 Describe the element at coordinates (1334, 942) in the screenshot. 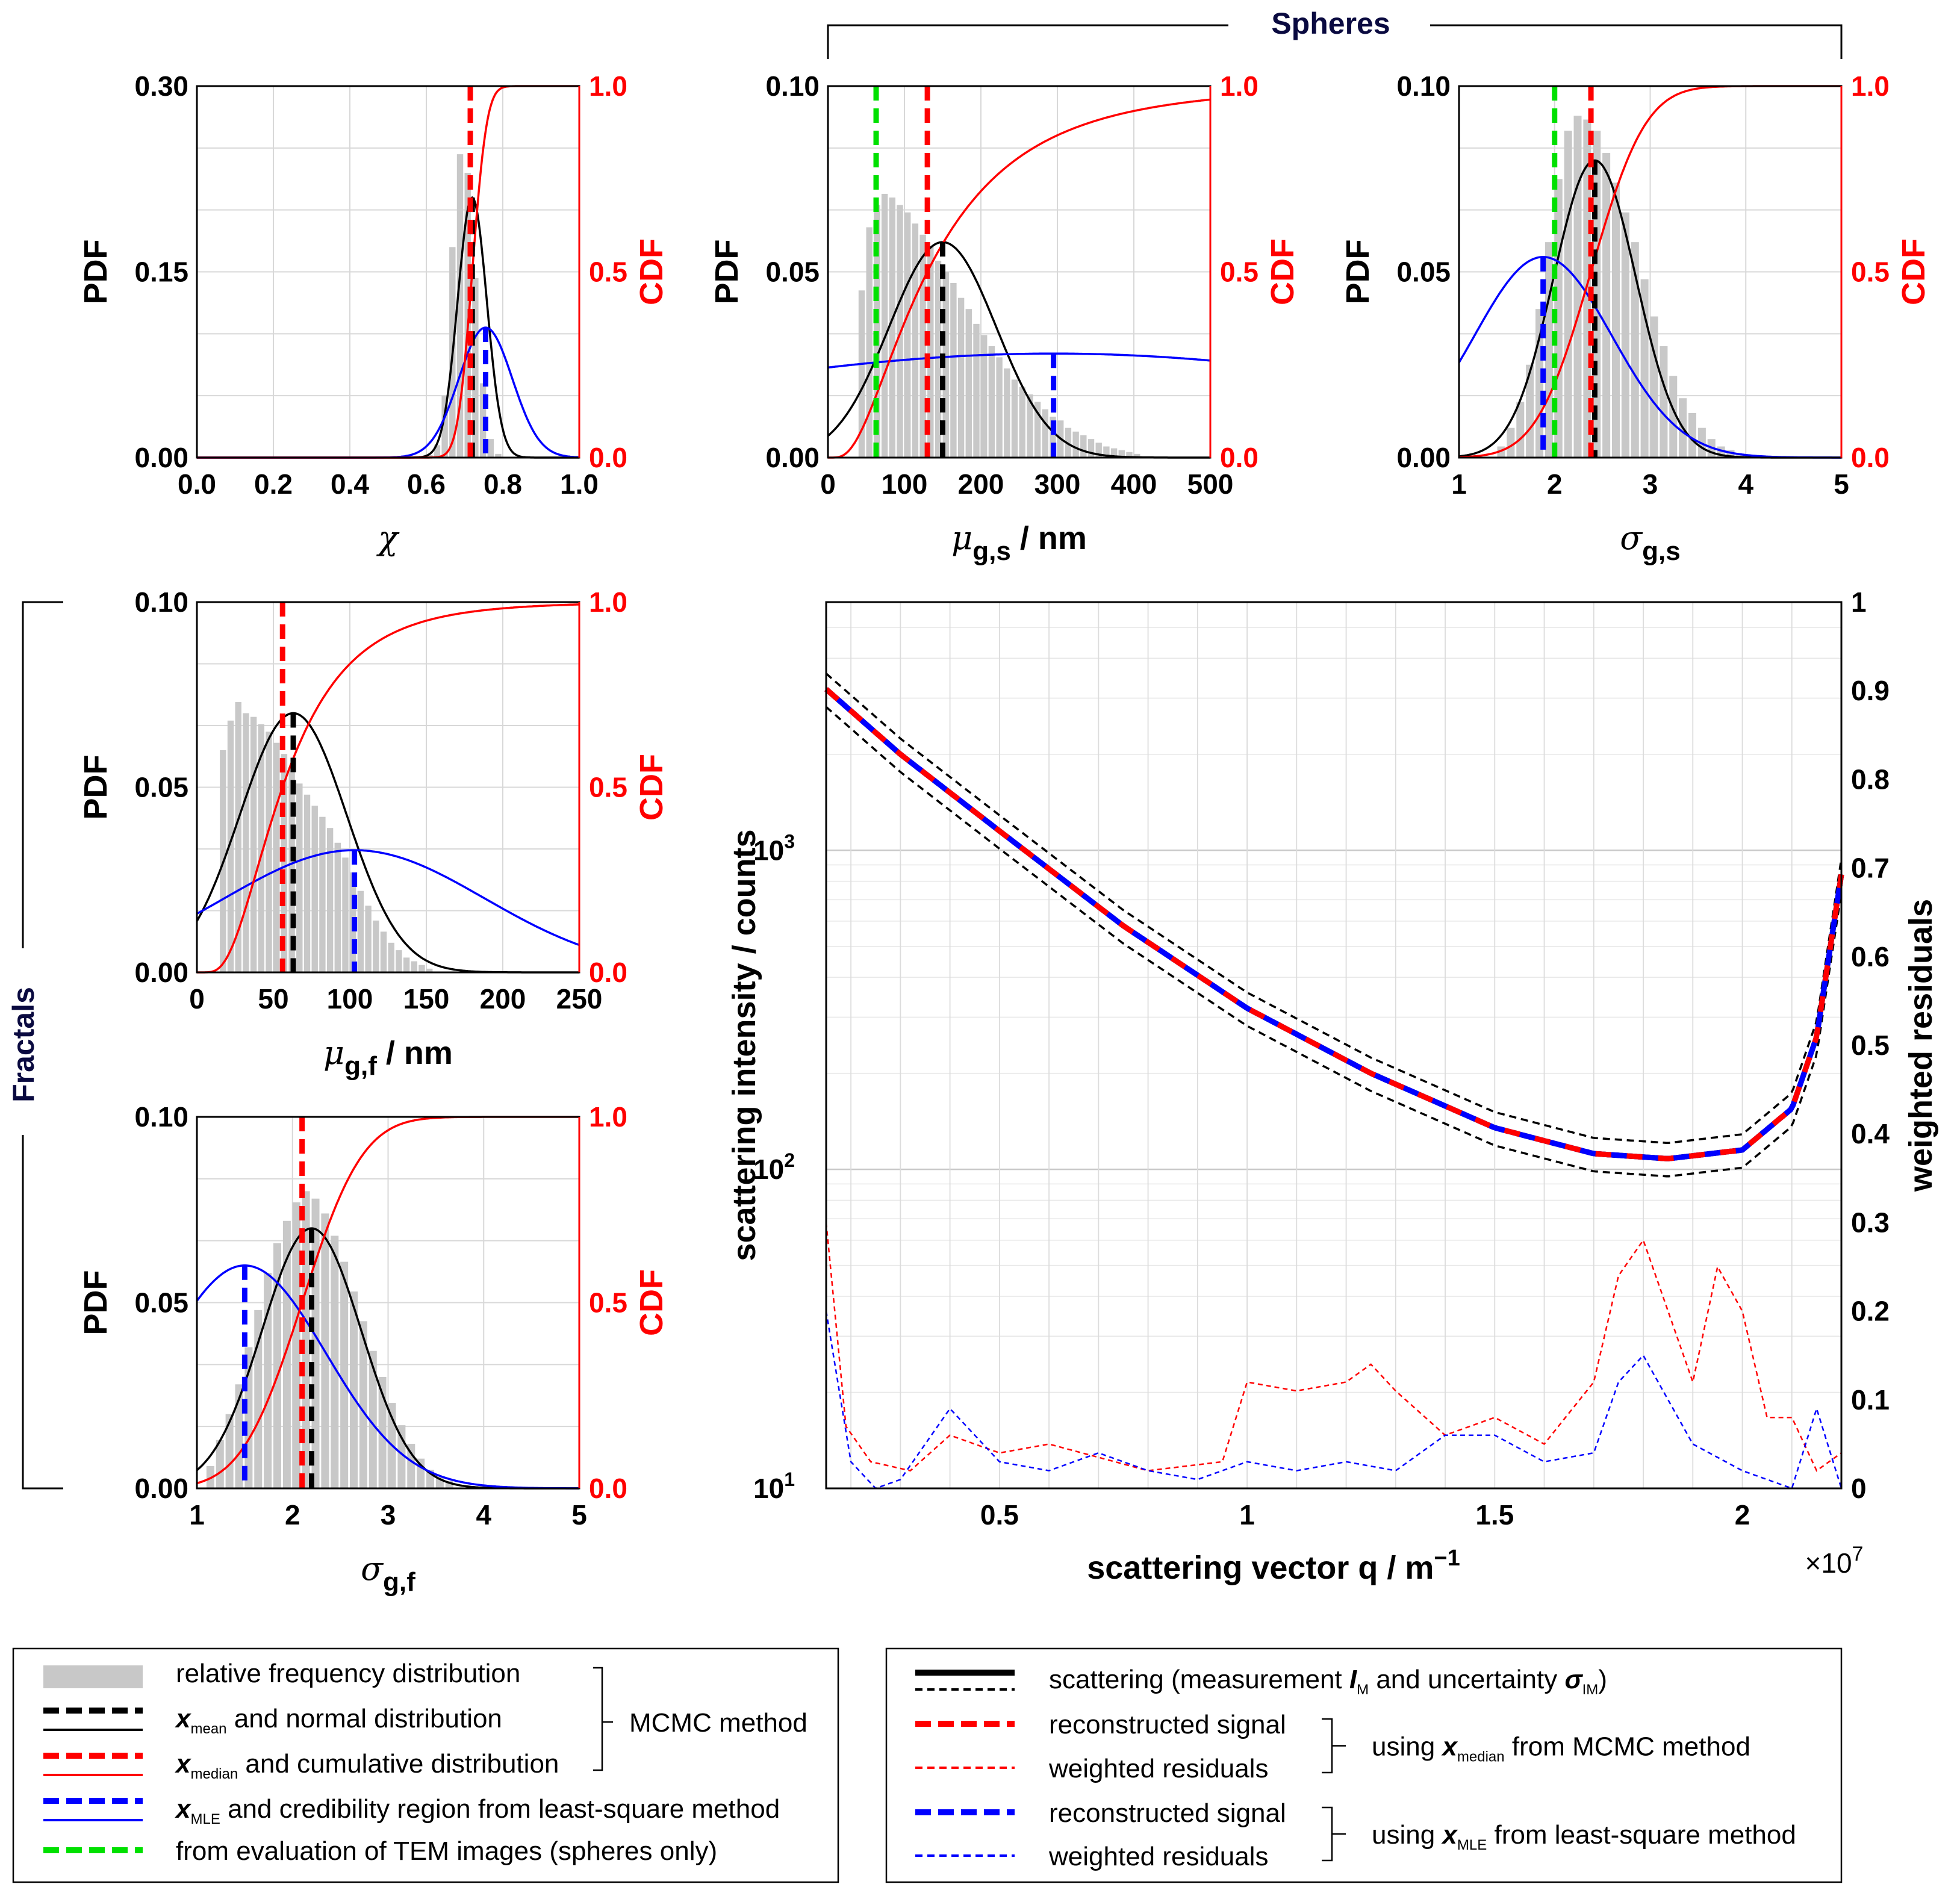

I see `uncertainty-lower-line` at that location.